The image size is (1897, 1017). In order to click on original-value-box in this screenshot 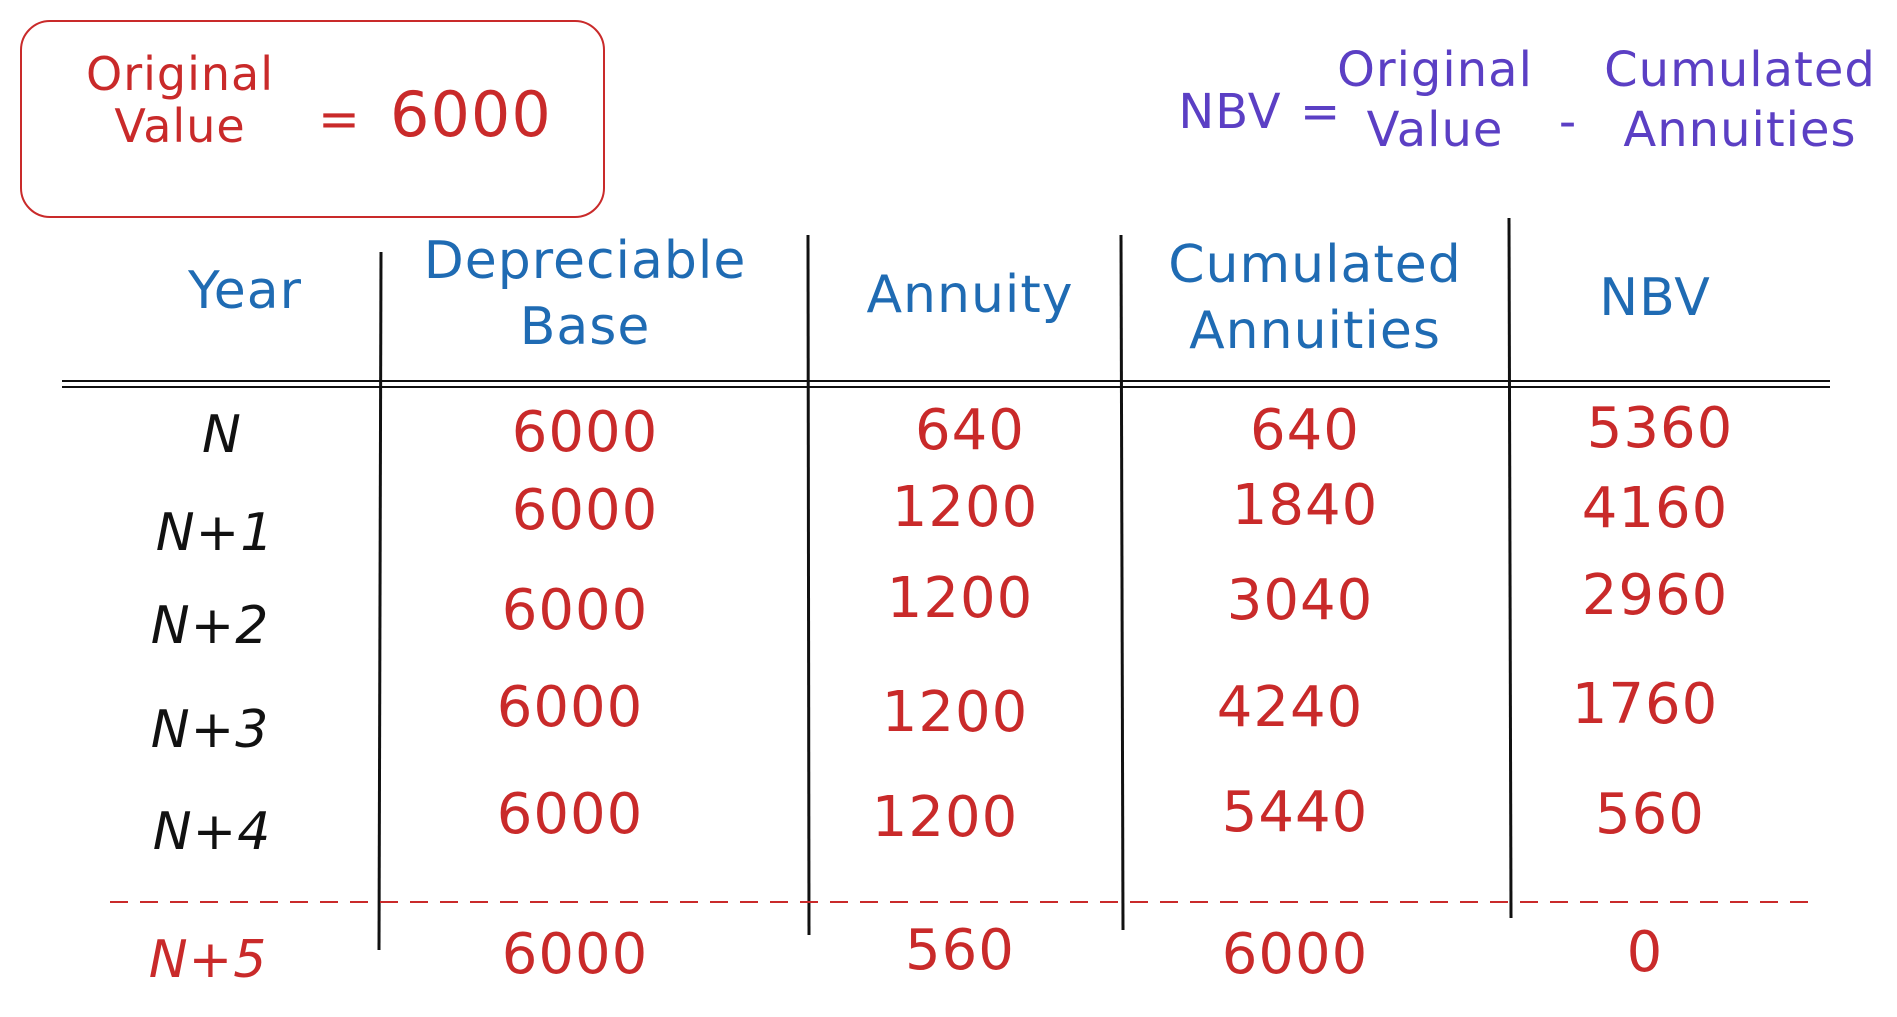, I will do `click(312, 119)`.